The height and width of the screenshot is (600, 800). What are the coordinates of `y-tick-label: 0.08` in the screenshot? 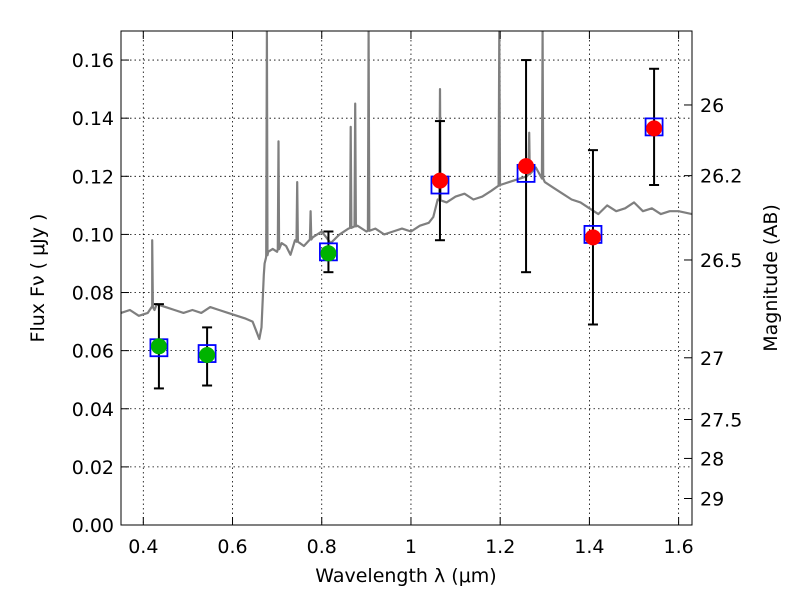 It's located at (93, 294).